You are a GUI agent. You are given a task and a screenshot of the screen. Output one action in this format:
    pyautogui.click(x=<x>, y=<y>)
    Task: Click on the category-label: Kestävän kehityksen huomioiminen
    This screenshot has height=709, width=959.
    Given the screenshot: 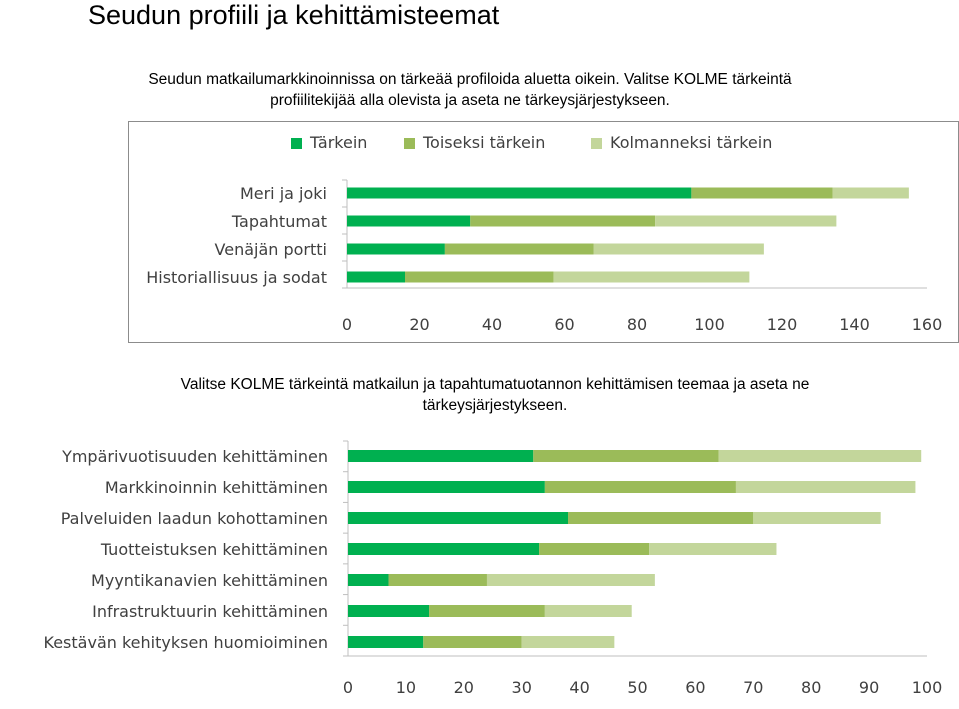 What is the action you would take?
    pyautogui.click(x=186, y=642)
    